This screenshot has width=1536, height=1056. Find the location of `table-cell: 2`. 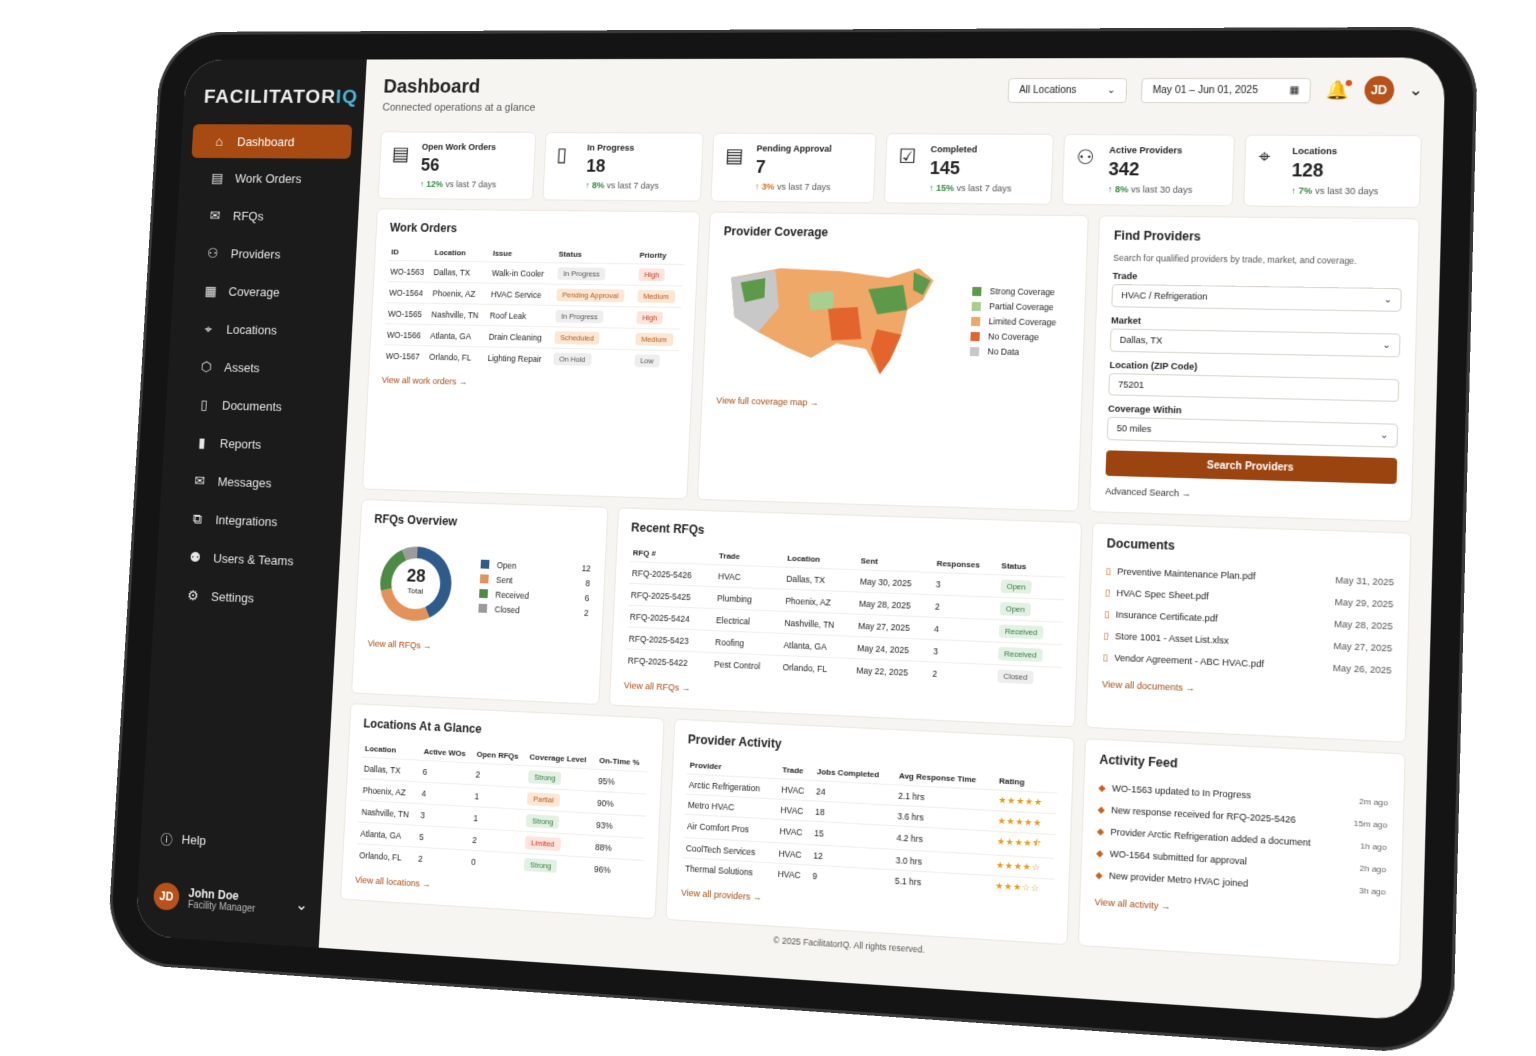

table-cell: 2 is located at coordinates (499, 775).